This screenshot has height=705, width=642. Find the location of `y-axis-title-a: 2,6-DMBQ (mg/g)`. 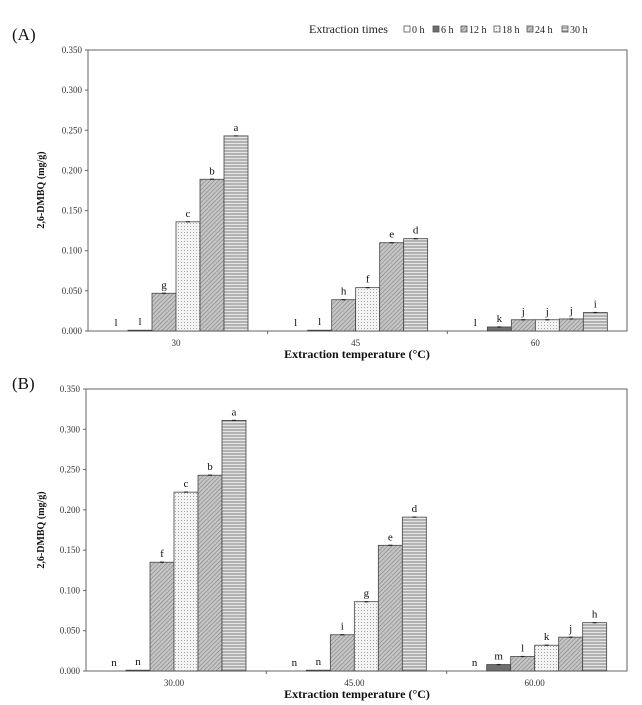

y-axis-title-a: 2,6-DMBQ (mg/g) is located at coordinates (41, 189).